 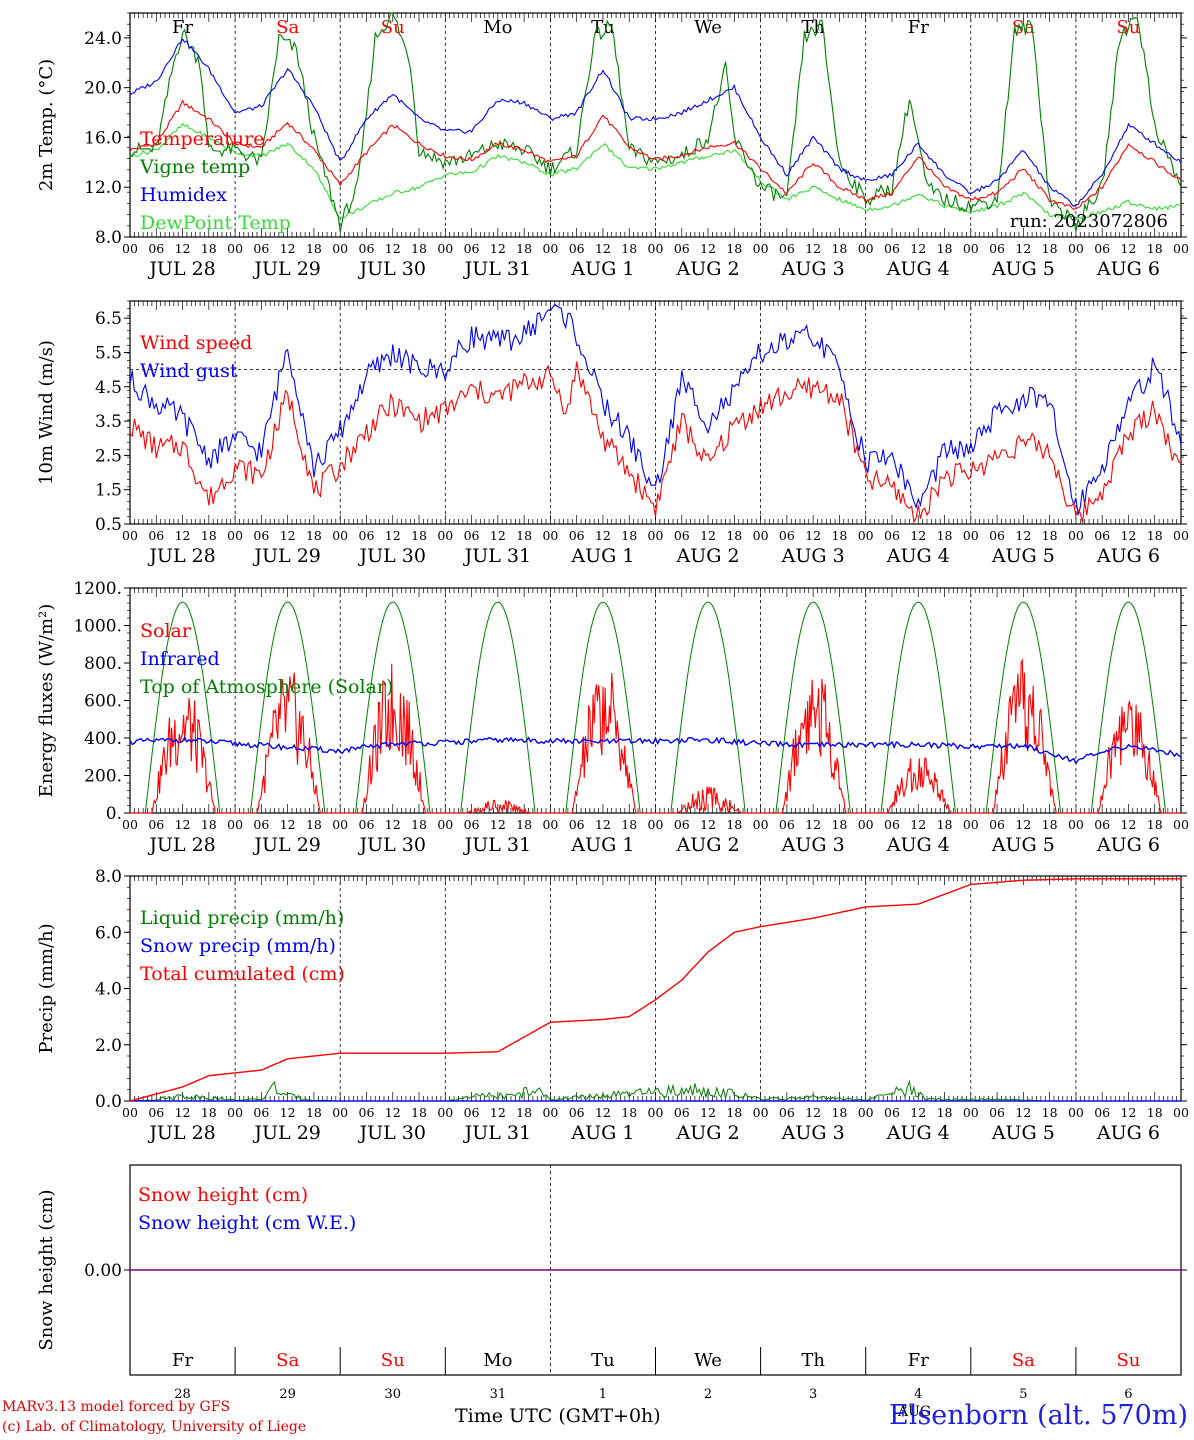 What do you see at coordinates (108, 491) in the screenshot?
I see `y-tick-label: 1.5` at bounding box center [108, 491].